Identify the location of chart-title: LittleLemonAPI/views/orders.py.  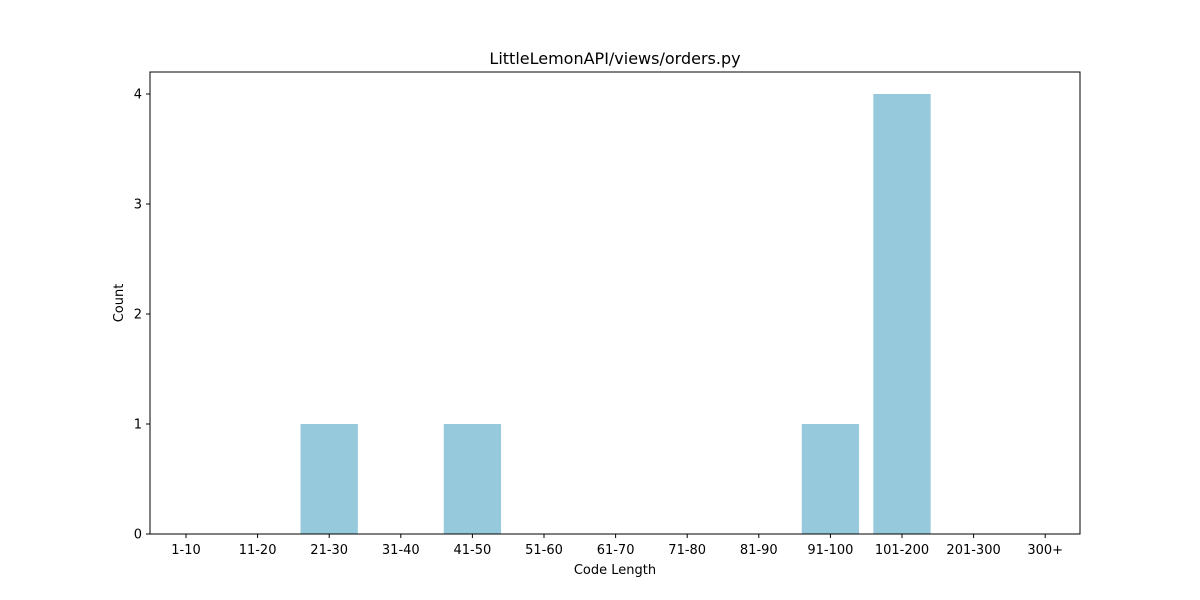
(614, 58).